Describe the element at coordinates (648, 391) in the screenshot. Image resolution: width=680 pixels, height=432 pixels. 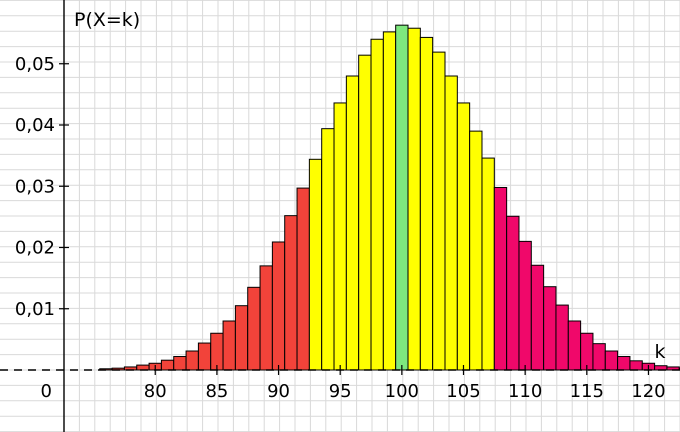
I see `x-tick-label: 120` at that location.